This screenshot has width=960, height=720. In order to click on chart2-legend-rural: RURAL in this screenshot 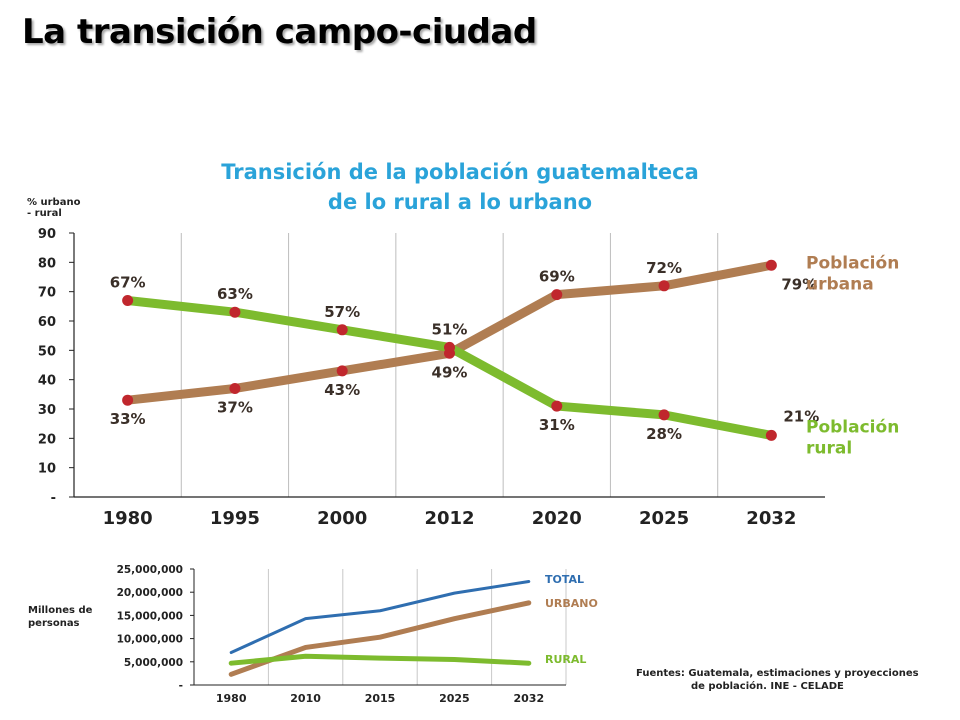, I will do `click(565, 659)`.